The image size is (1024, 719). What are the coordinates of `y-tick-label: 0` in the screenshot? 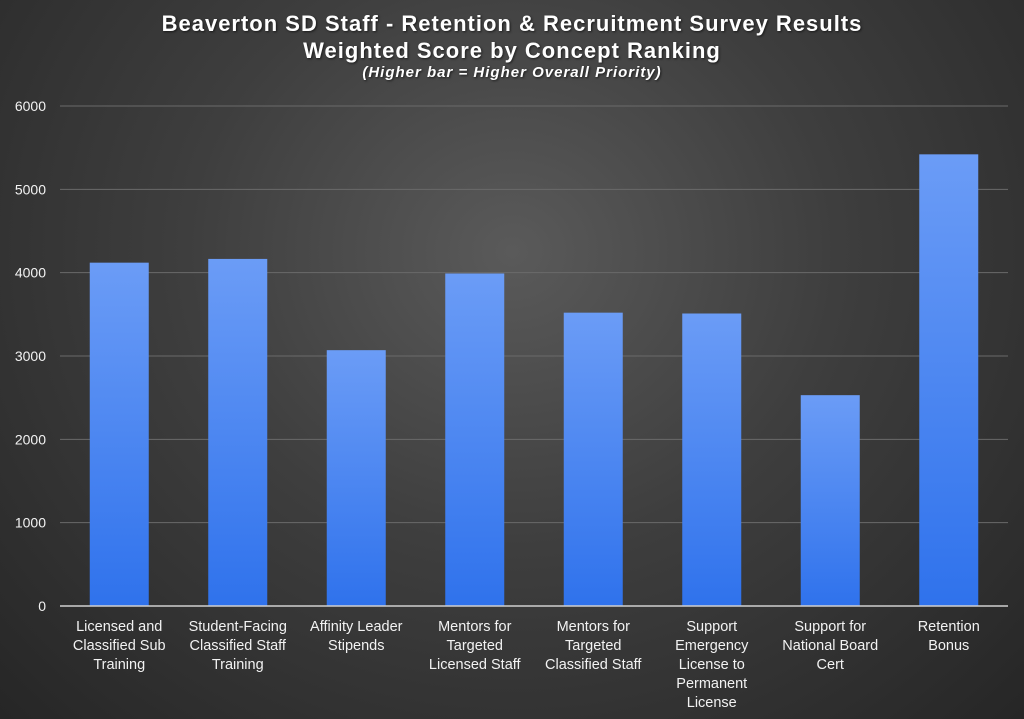 It's located at (42, 606).